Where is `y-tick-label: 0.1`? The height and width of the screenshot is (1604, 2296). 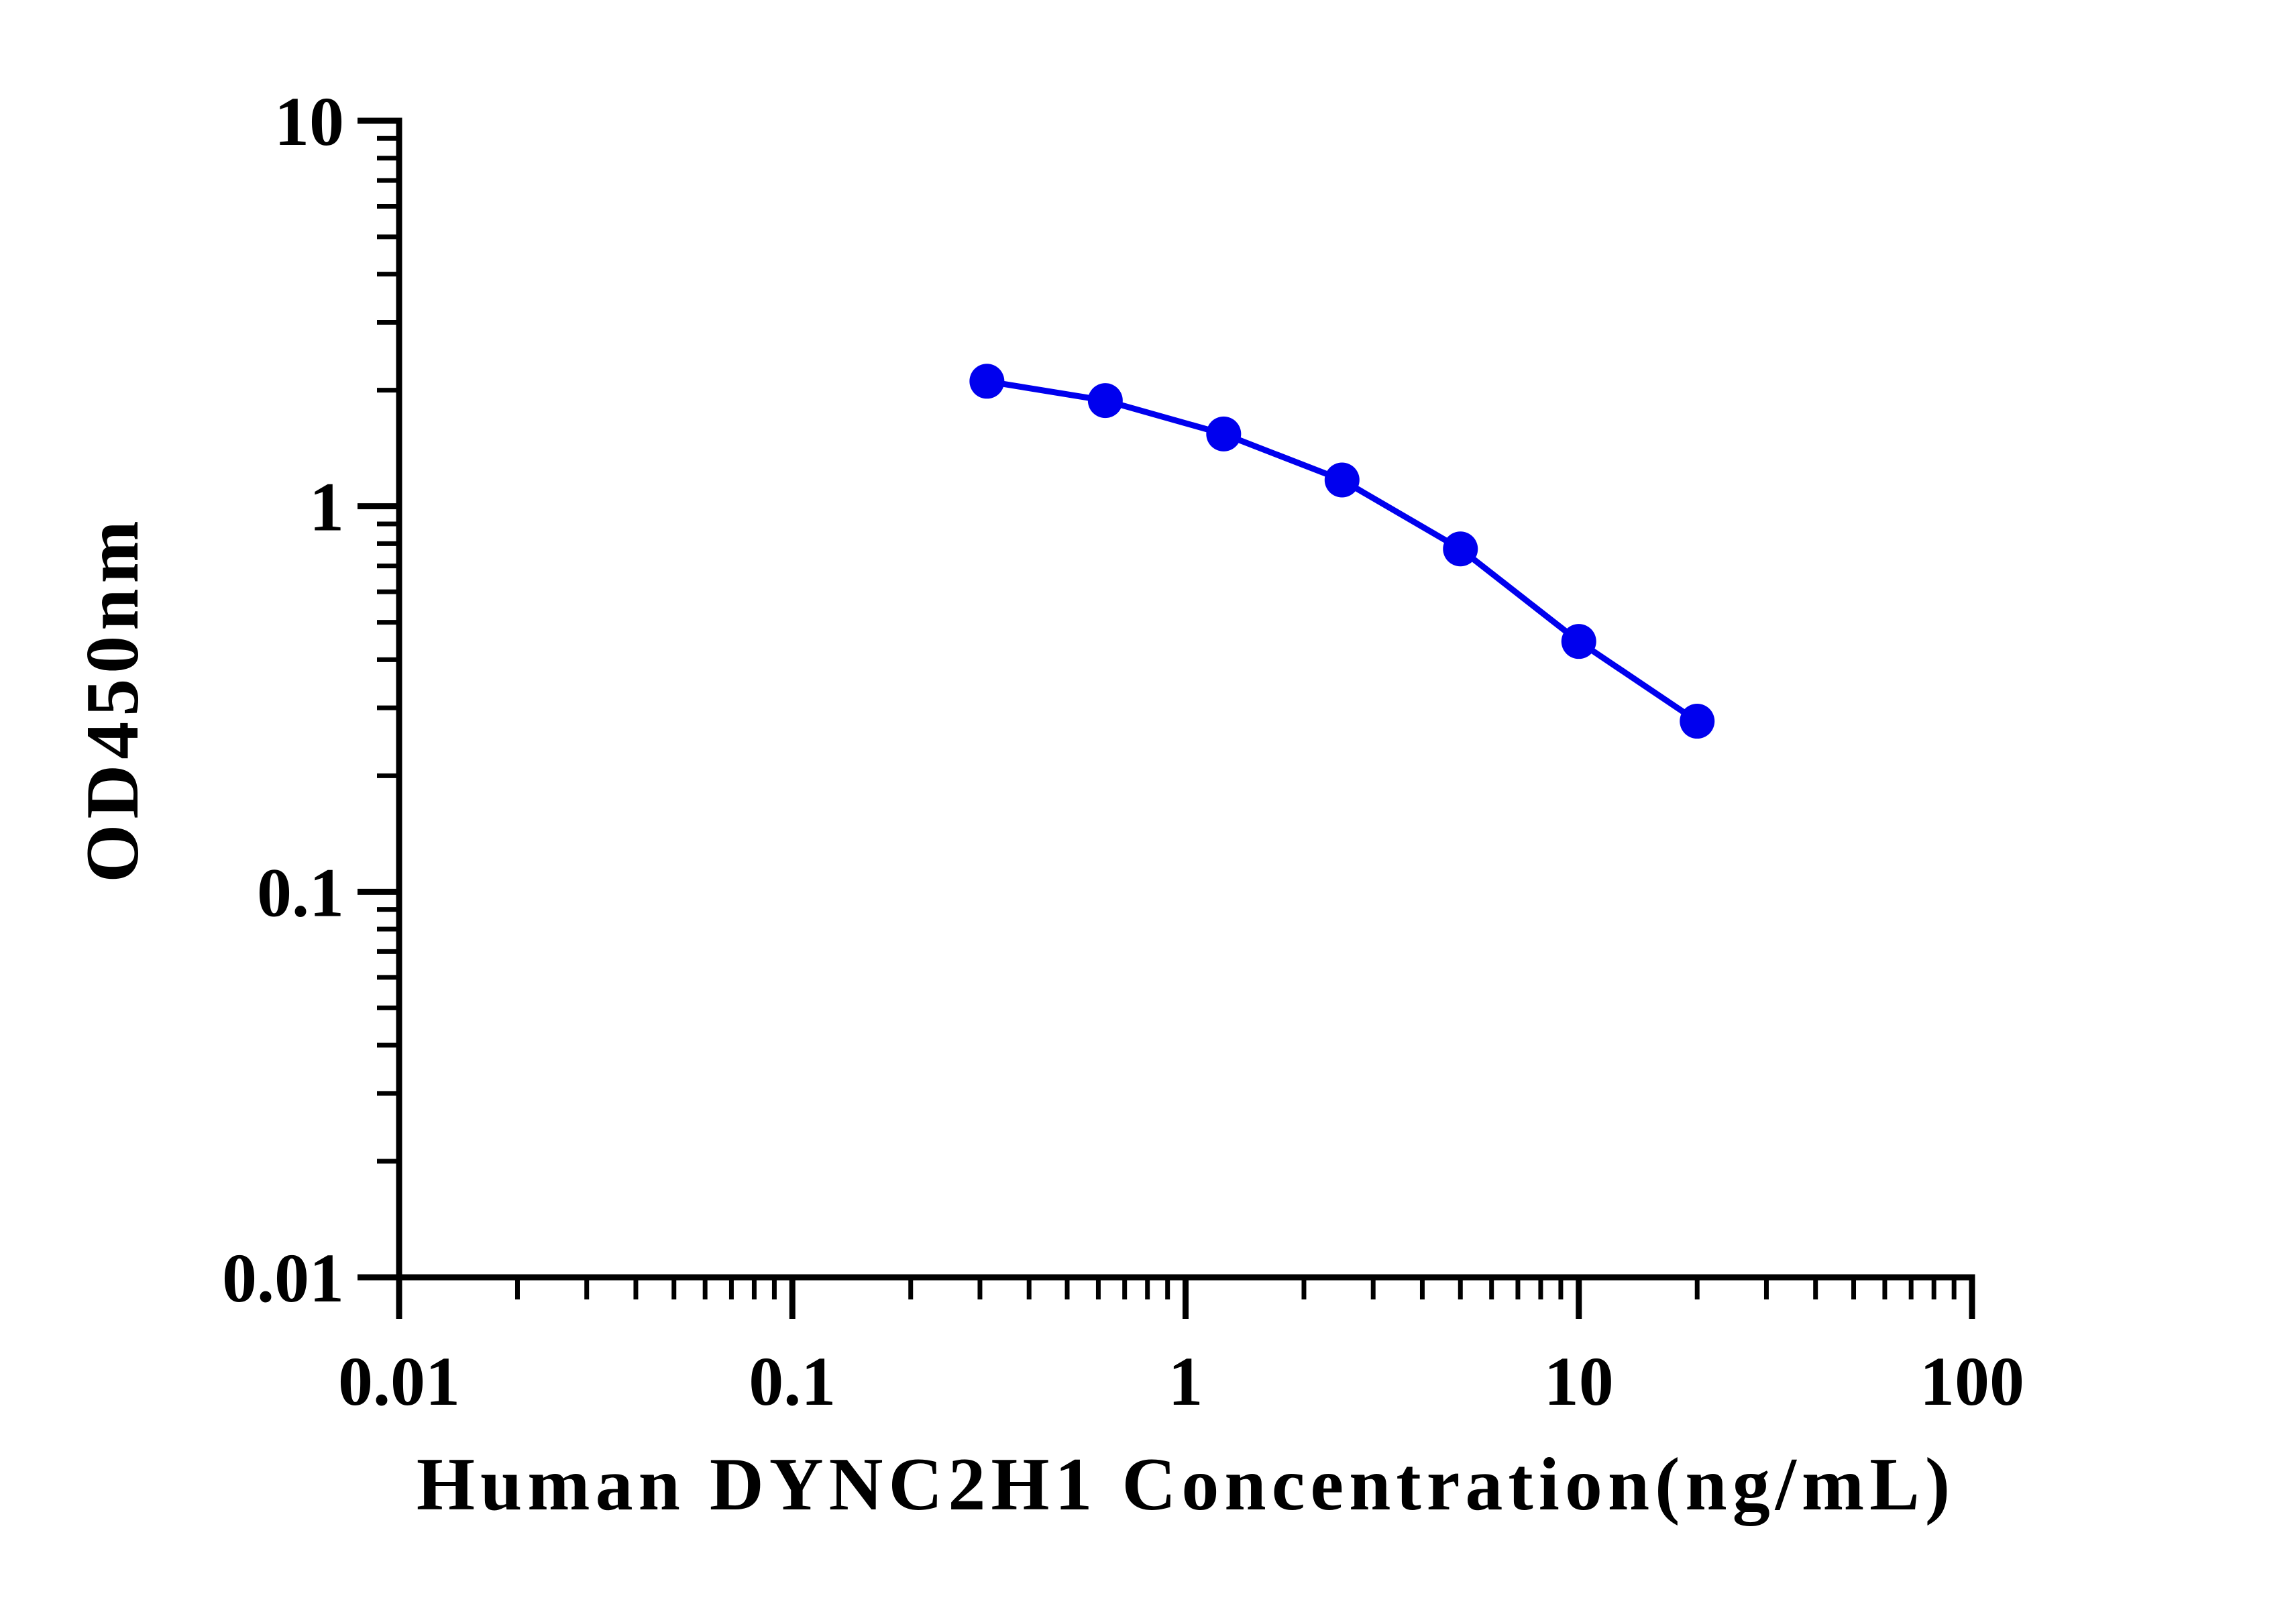 y-tick-label: 0.1 is located at coordinates (300, 892).